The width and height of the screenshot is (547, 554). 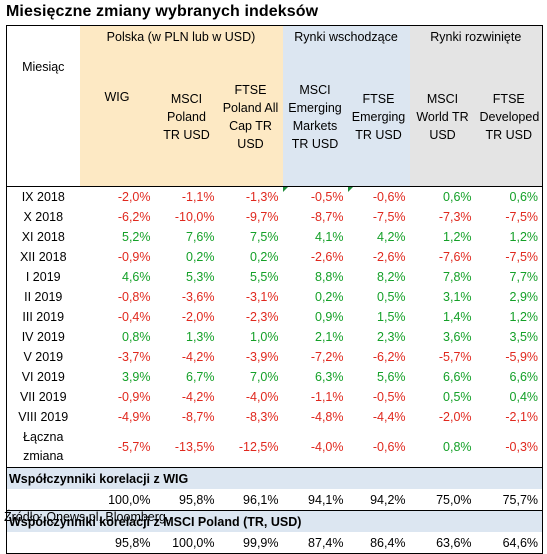 I want to click on cell-ftse-developed: 6,6%, so click(x=509, y=377).